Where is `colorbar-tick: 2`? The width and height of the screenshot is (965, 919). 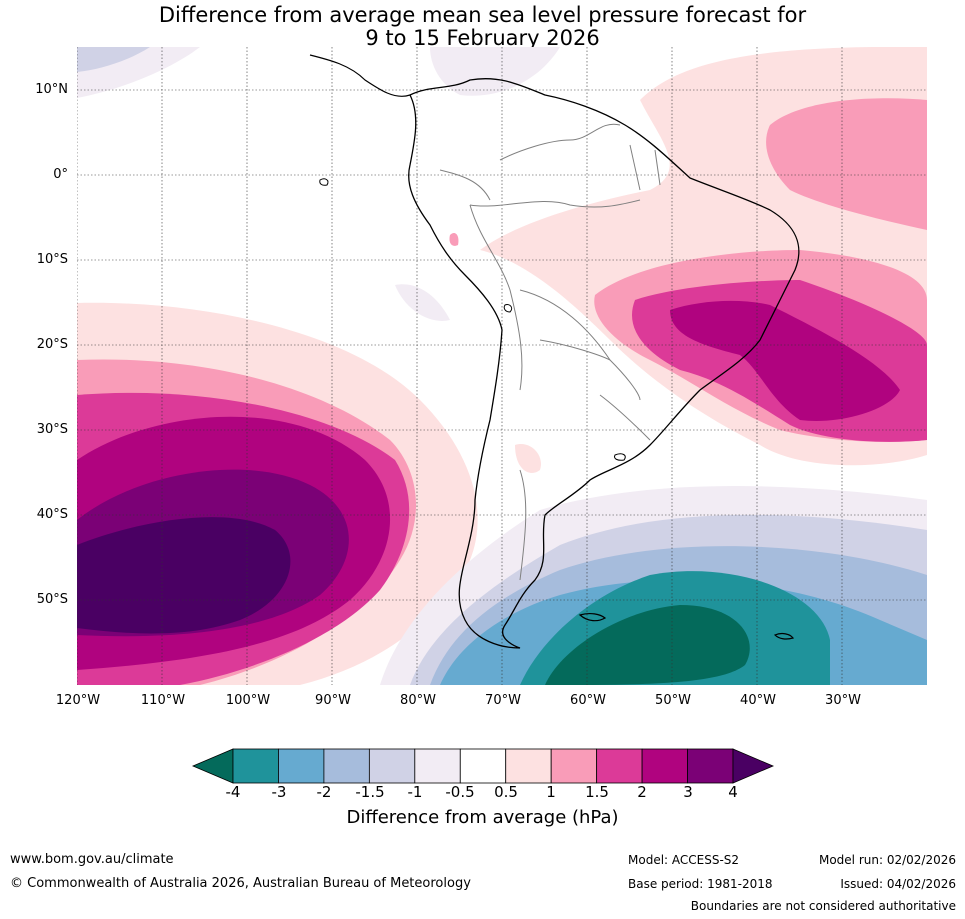 colorbar-tick: 2 is located at coordinates (642, 792).